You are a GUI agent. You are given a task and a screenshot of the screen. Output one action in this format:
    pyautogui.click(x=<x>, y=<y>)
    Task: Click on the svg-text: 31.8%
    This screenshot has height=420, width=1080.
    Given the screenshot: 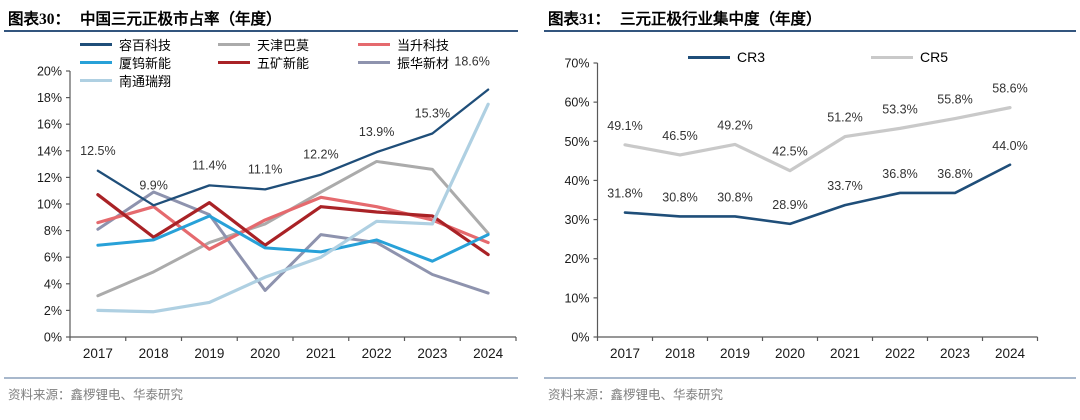 What is the action you would take?
    pyautogui.click(x=624, y=194)
    